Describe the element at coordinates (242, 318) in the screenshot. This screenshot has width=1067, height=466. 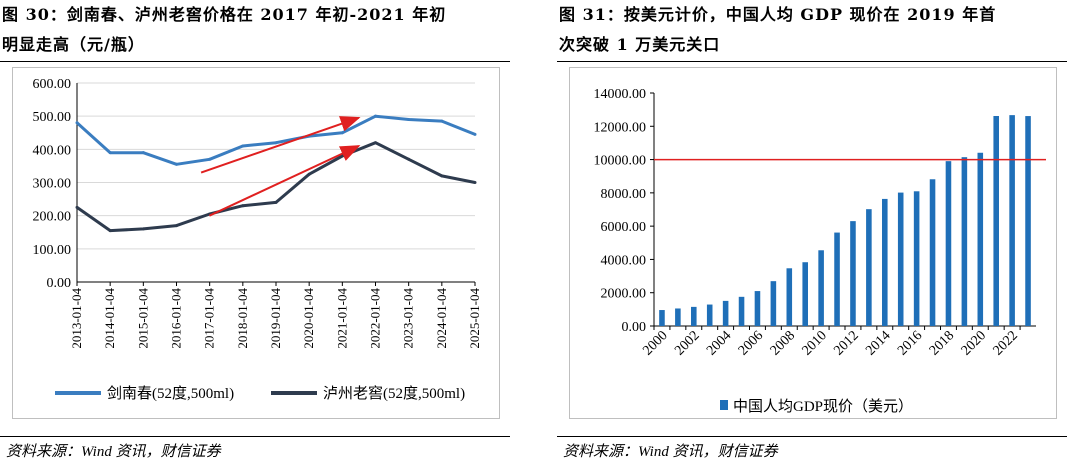
I see `x-tick-label: 2018-01-04` at that location.